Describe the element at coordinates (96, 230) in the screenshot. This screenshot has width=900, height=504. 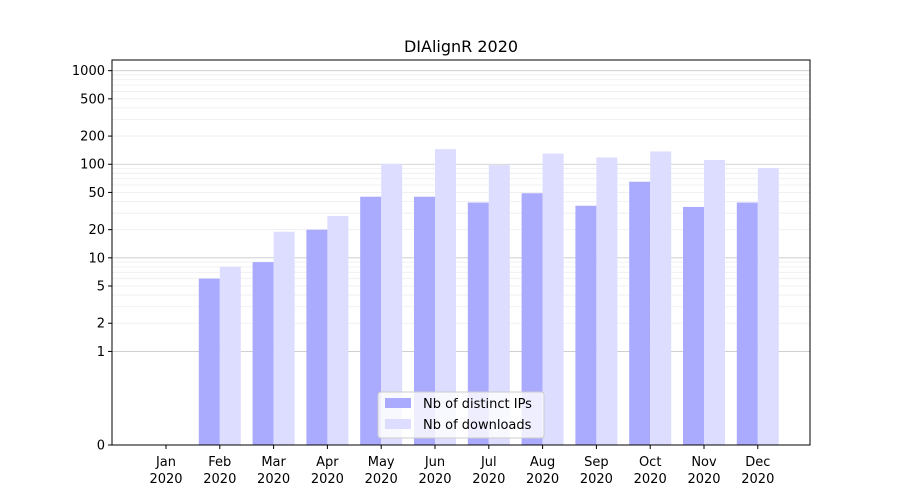
I see `y-tick-label: 20` at that location.